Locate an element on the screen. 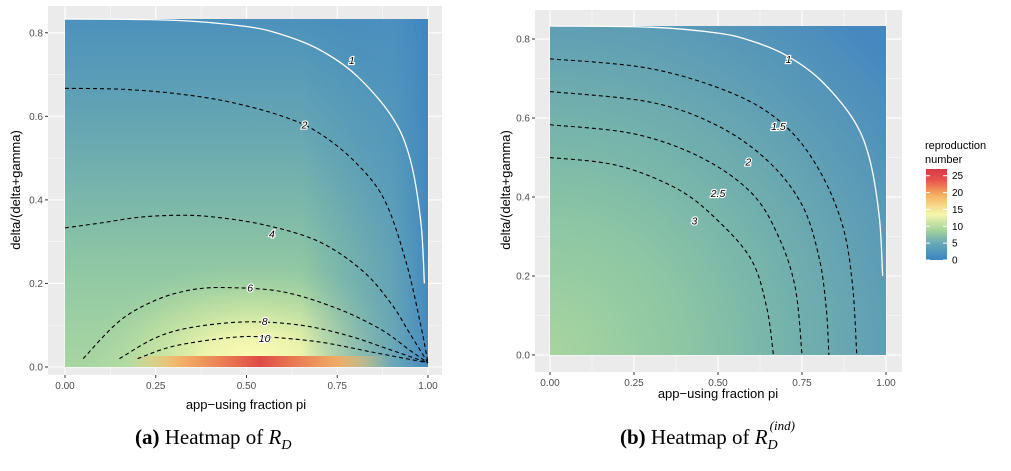 The width and height of the screenshot is (1011, 471). contour-label: 8 is located at coordinates (265, 322).